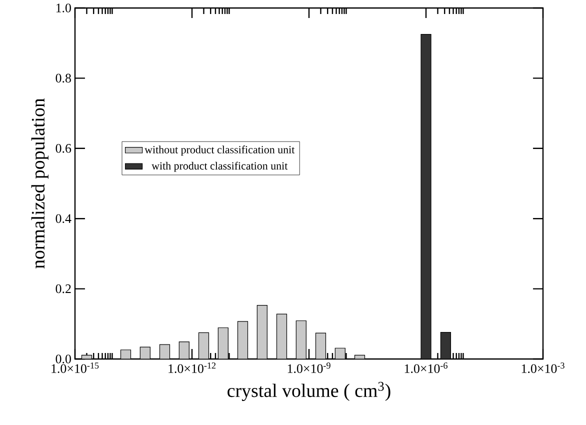 The image size is (586, 425). What do you see at coordinates (309, 391) in the screenshot?
I see `x-axis-title: crystal volume ( cm$^{3}$)` at bounding box center [309, 391].